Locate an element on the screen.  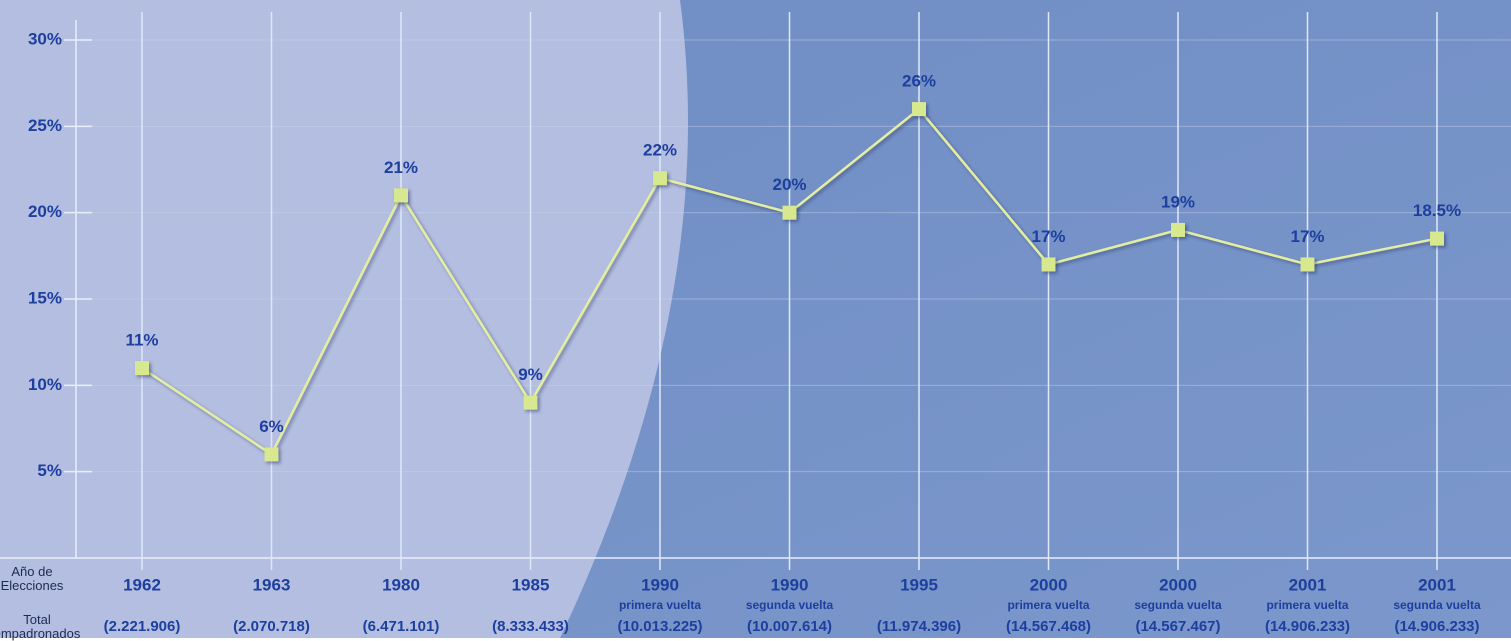
data-label: 22% is located at coordinates (660, 150).